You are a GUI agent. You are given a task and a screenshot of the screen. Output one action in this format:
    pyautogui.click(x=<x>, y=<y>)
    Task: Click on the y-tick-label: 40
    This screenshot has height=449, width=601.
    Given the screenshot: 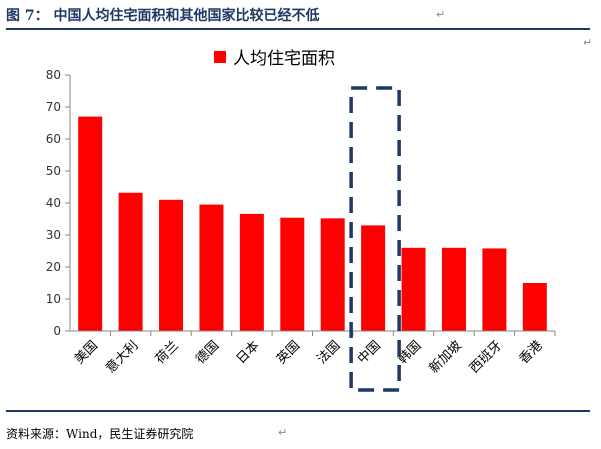 What is the action you would take?
    pyautogui.click(x=53, y=203)
    